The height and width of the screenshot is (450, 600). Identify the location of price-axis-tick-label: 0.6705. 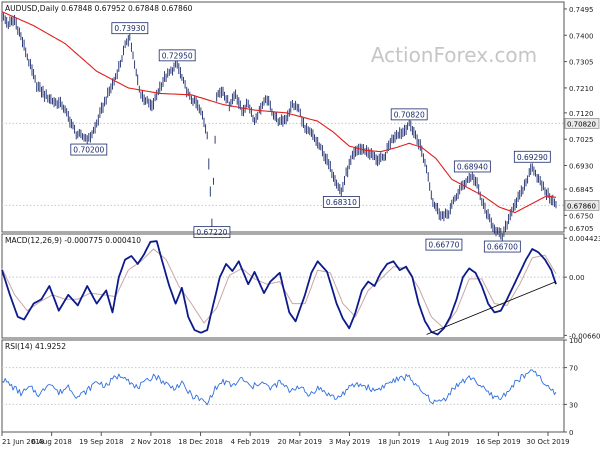
(581, 229).